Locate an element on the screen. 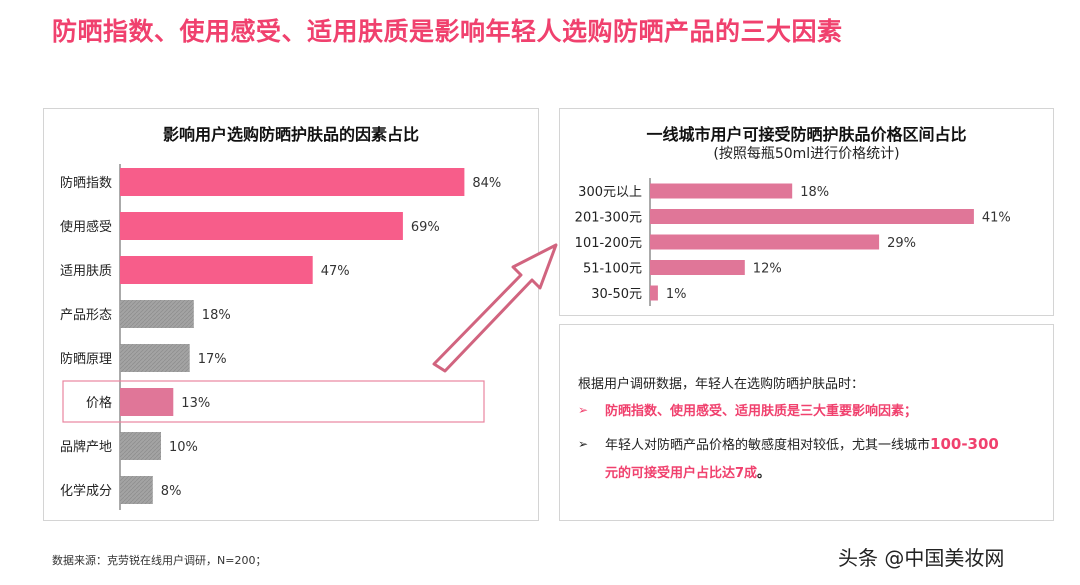  bar-30-50元 is located at coordinates (654, 293).